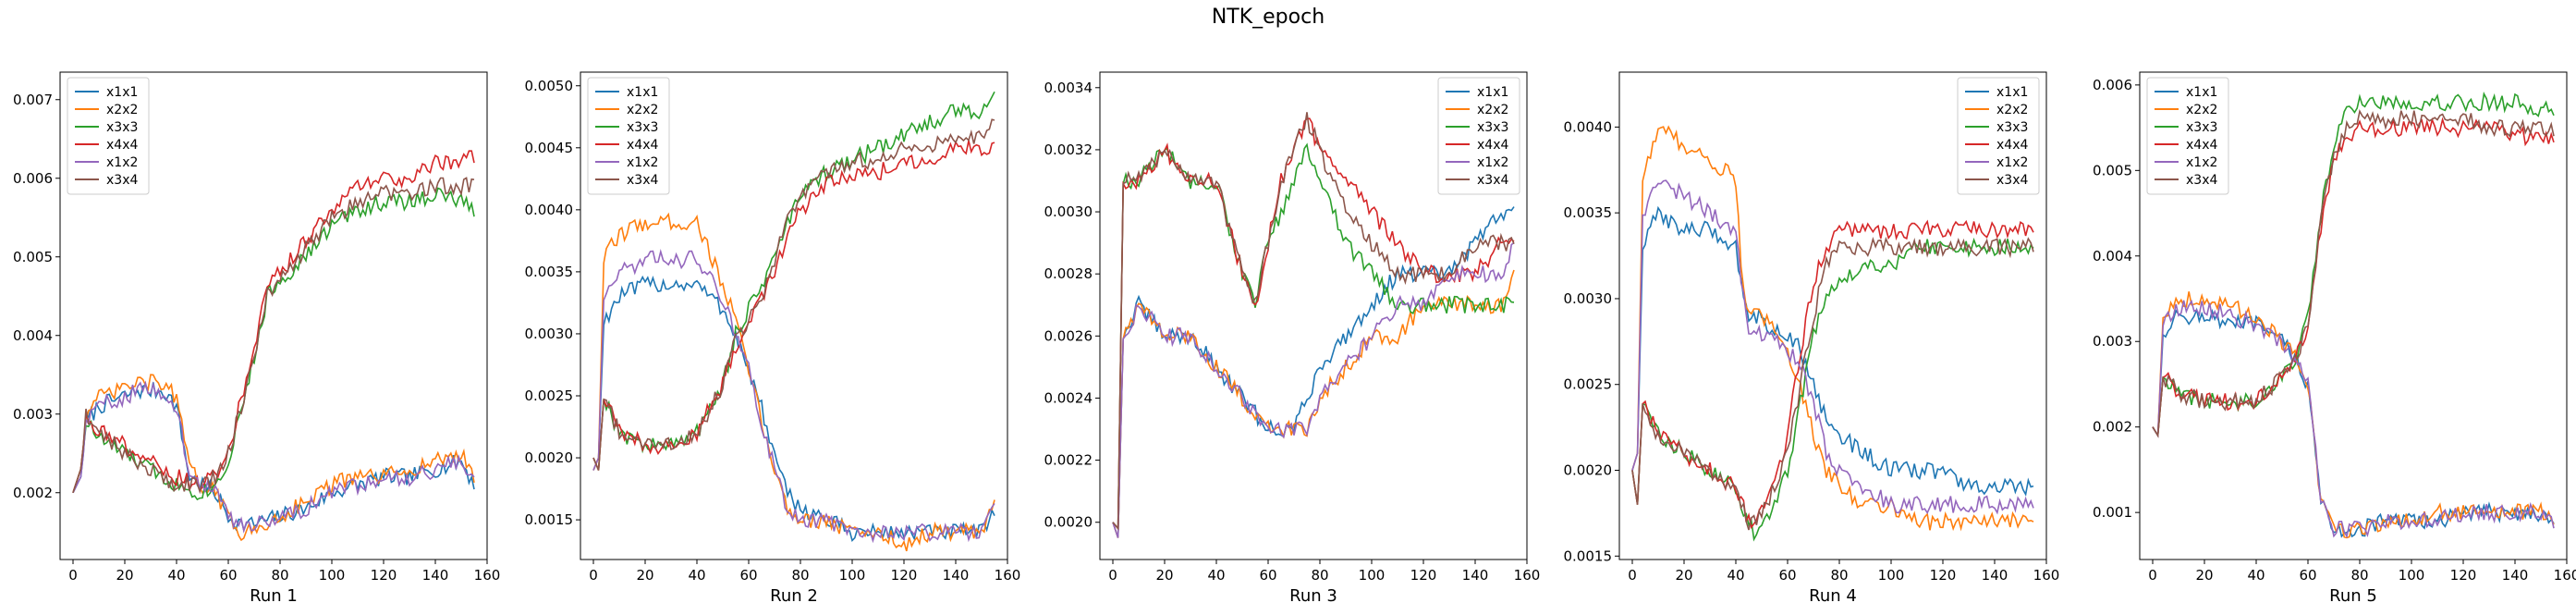 The image size is (2576, 615). What do you see at coordinates (1492, 162) in the screenshot?
I see `legend-label-x1x2: x1x2` at bounding box center [1492, 162].